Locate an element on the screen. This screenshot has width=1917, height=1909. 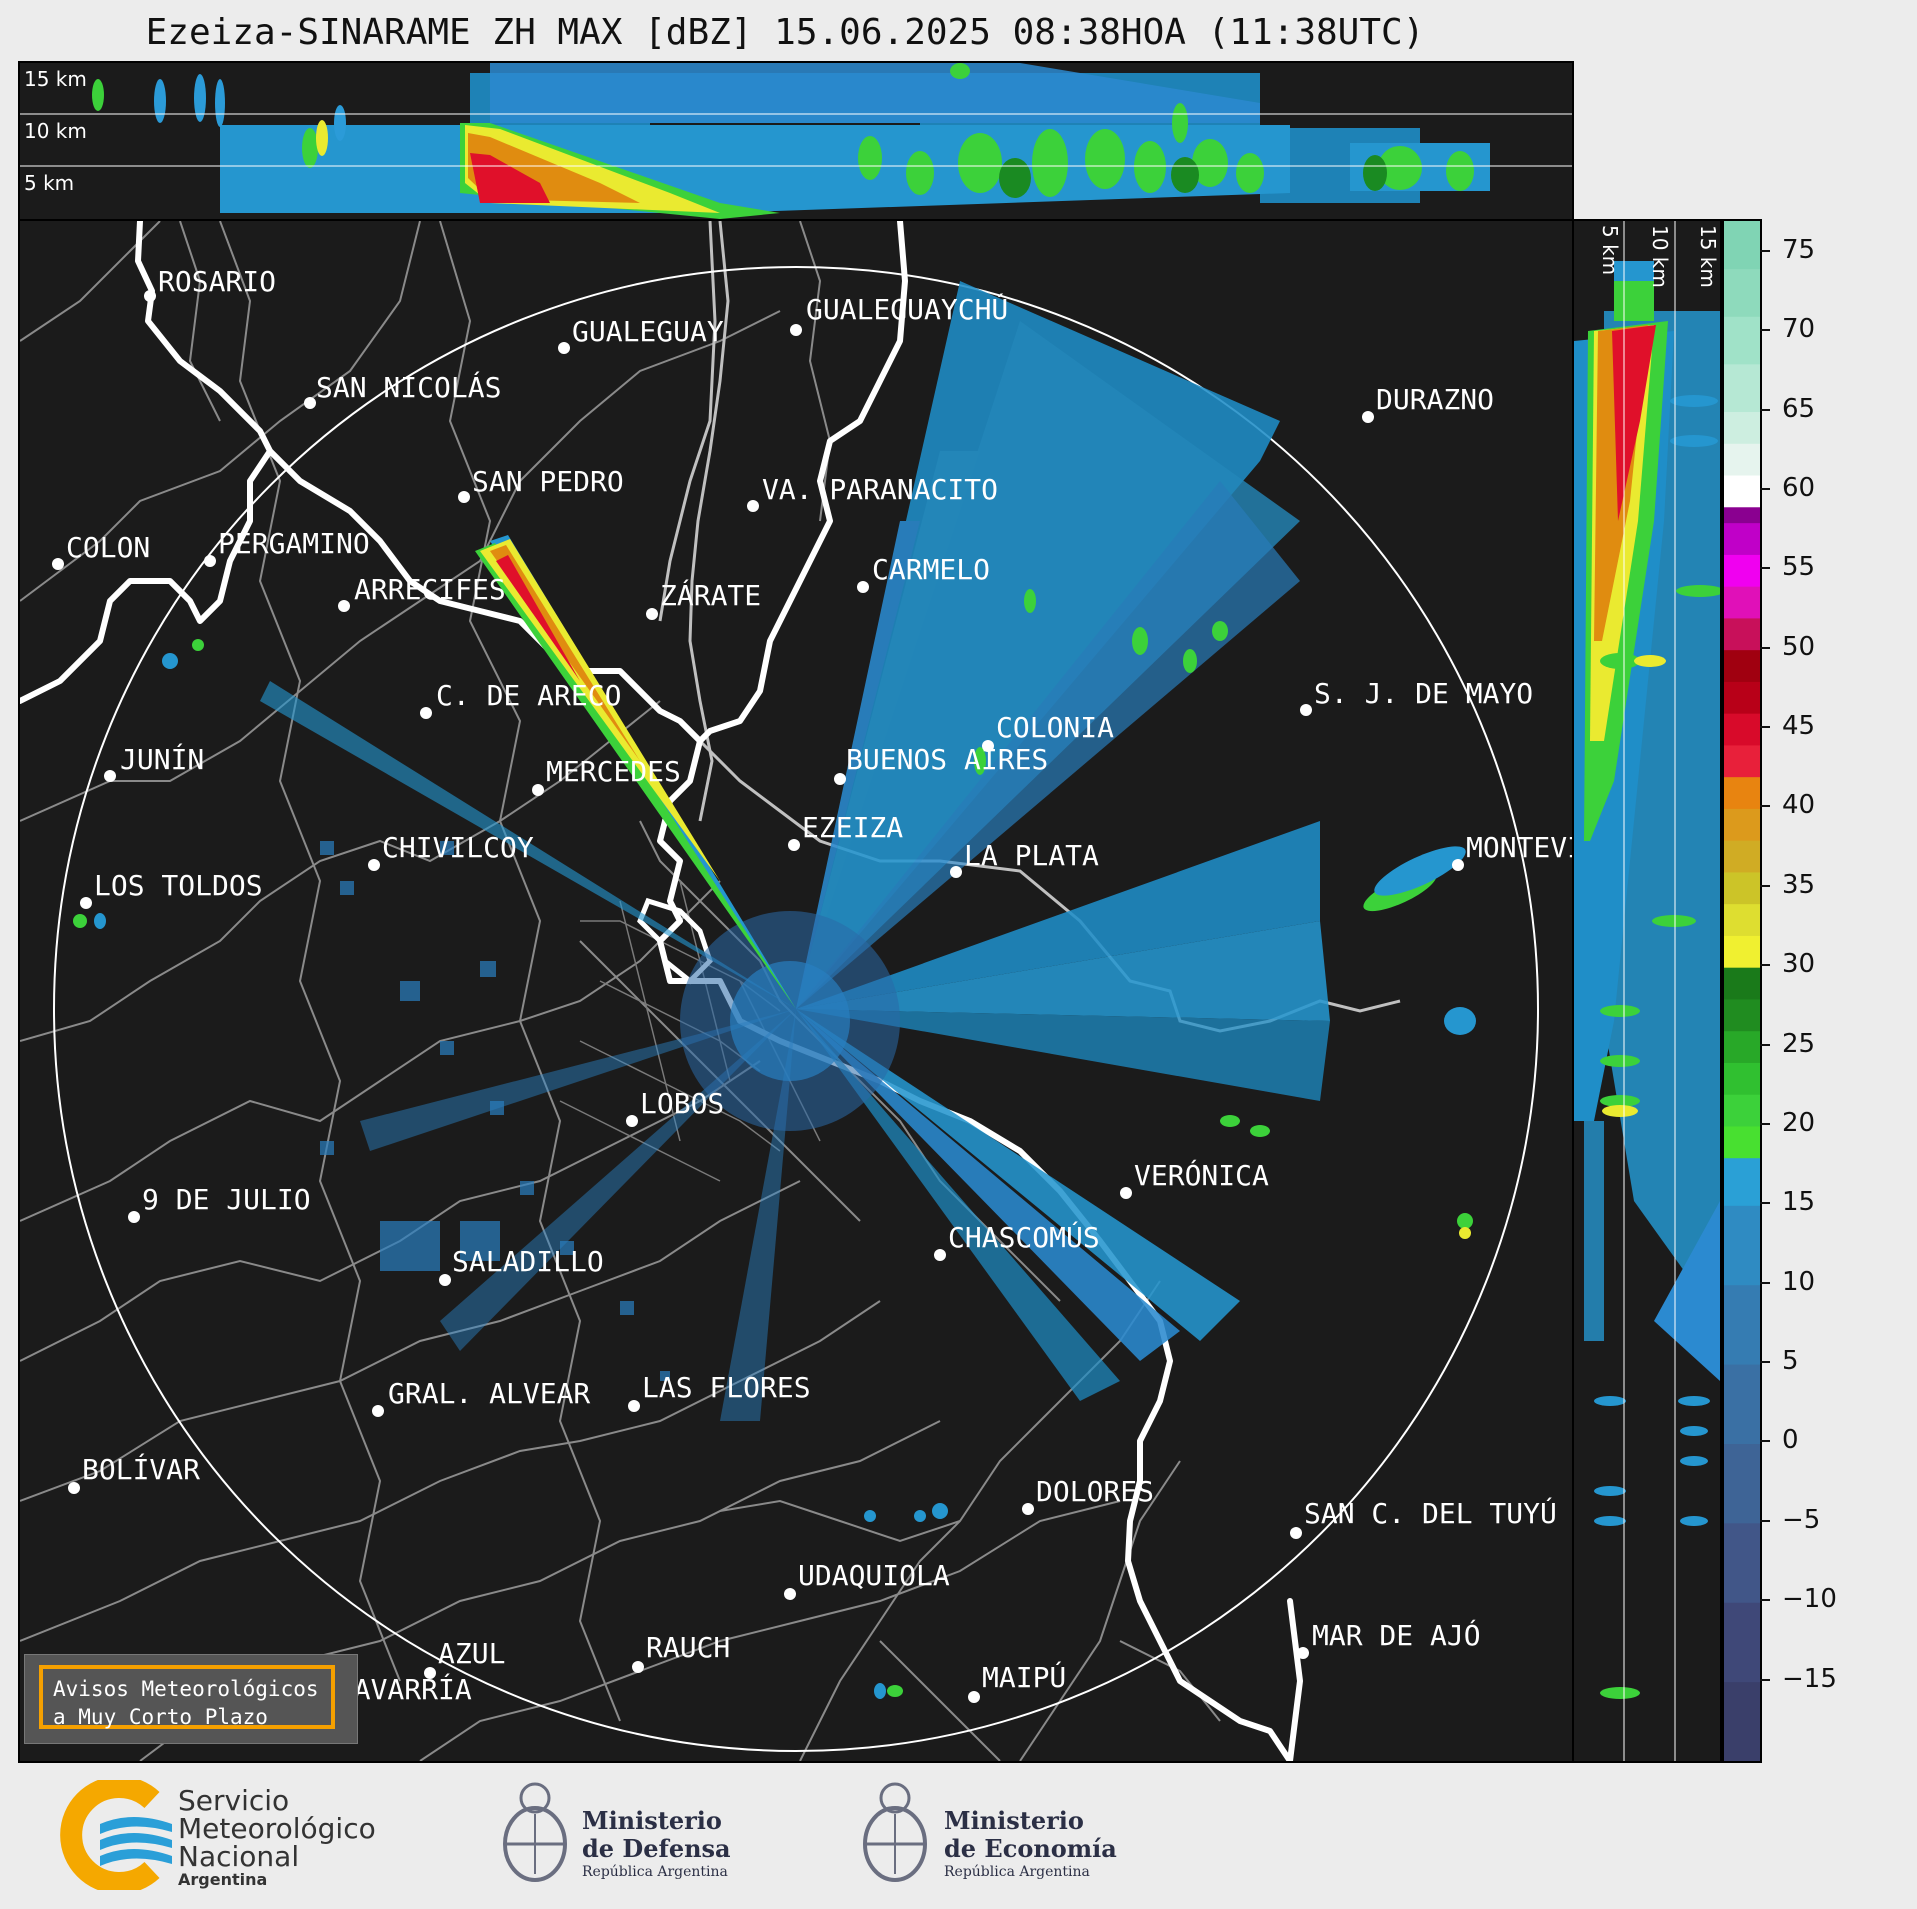
city-label-los-toldos: LOS TOLDOS is located at coordinates (178, 885).